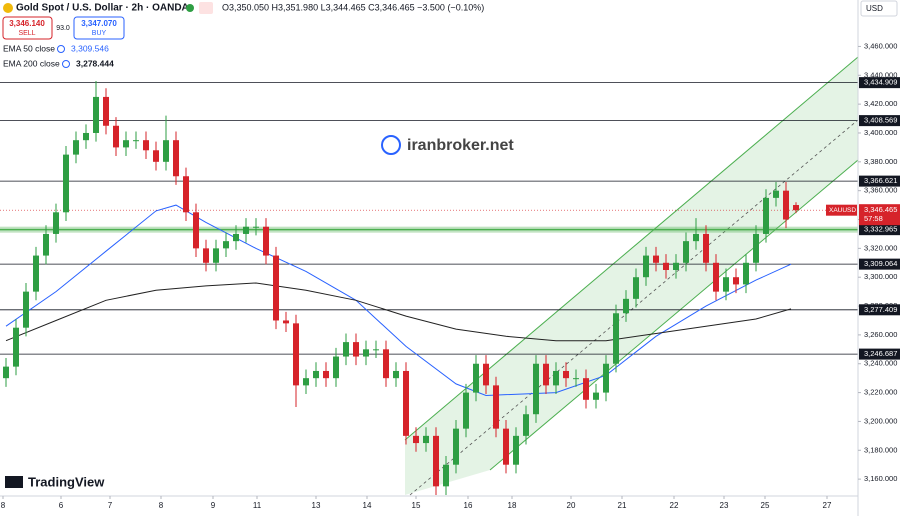 The image size is (900, 516). Describe the element at coordinates (61, 49) in the screenshot. I see `legend-icon` at that location.